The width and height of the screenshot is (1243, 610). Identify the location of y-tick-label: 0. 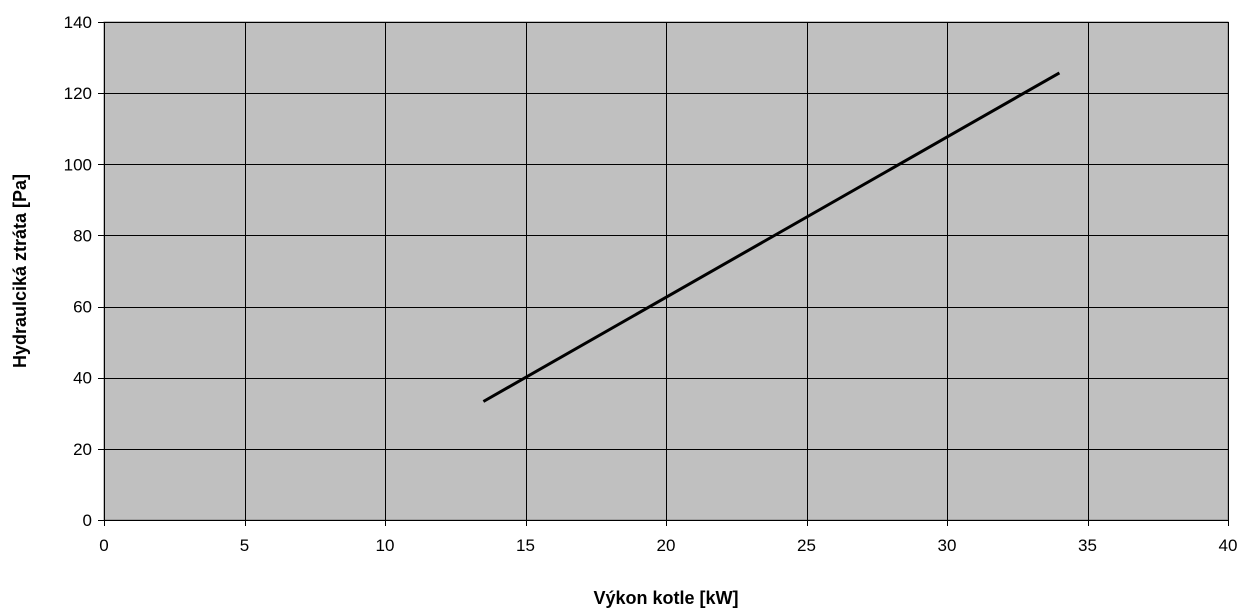
(87, 520).